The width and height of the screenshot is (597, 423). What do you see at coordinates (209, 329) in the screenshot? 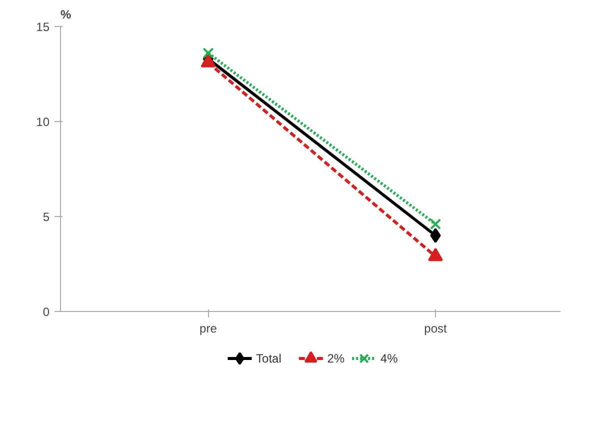
I see `x-tick-label: pre` at bounding box center [209, 329].